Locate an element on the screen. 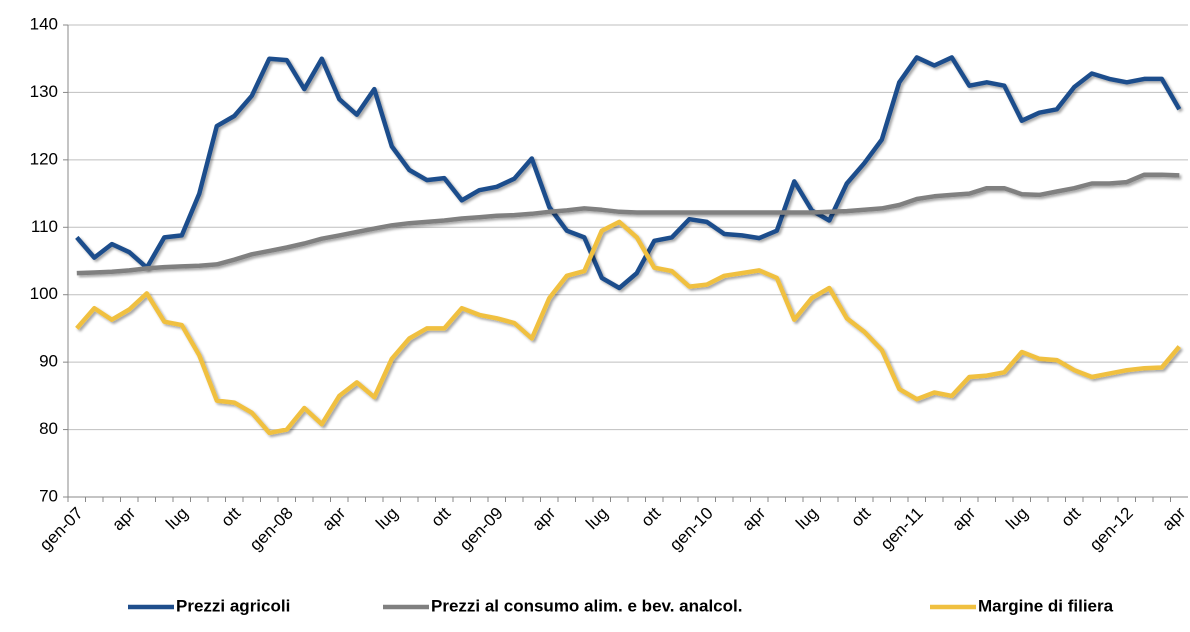  y-tick-label: 120 is located at coordinates (44, 158).